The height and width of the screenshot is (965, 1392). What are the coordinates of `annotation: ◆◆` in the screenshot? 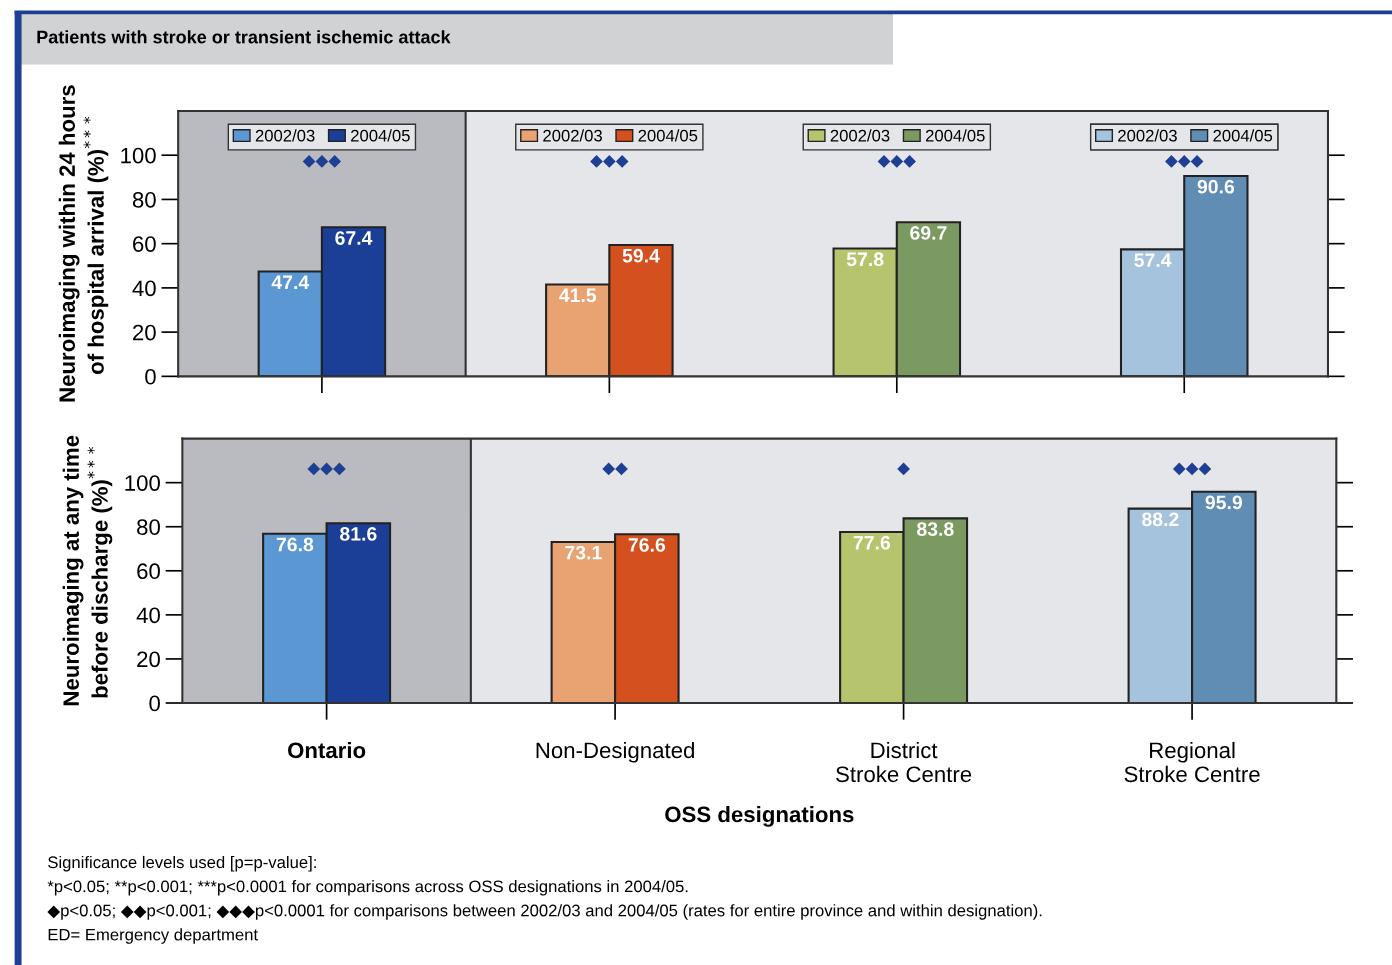 It's located at (615, 469).